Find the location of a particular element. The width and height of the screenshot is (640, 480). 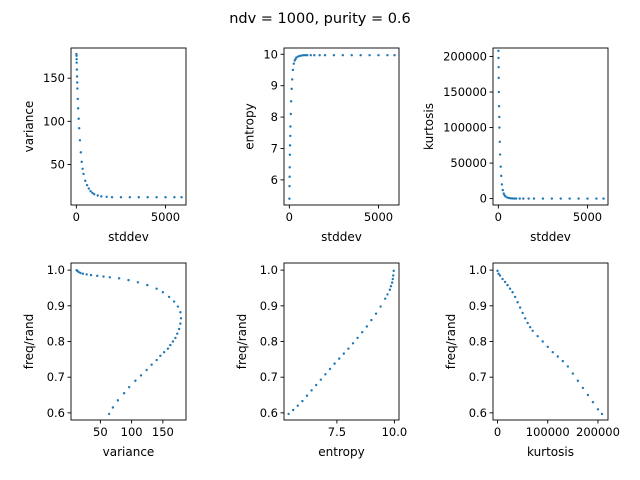

subplot-freq-rand-vs-entropy: 7.5 10.0 0.6 0.7 0.8 0.9 1.0 entropy freq/rand is located at coordinates (321, 360).